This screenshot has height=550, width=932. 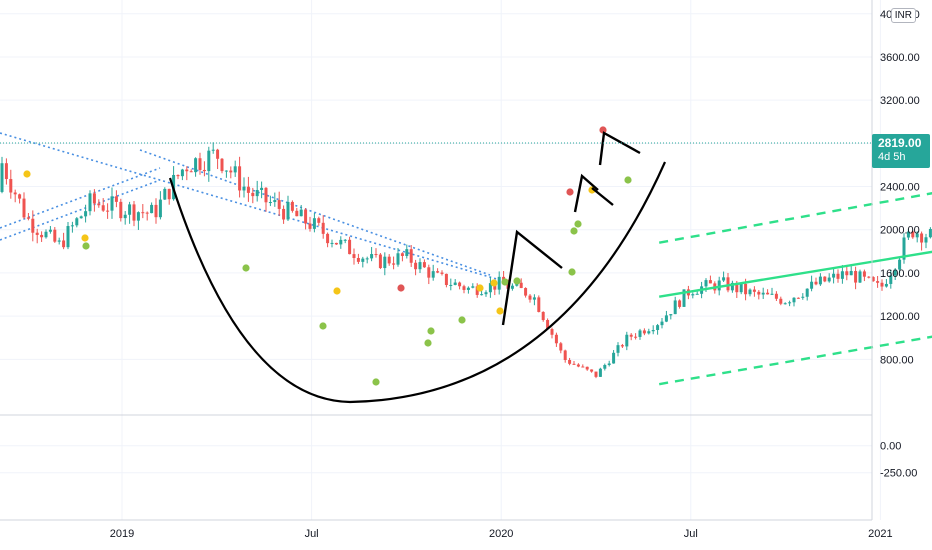 What do you see at coordinates (892, 157) in the screenshot?
I see `bar-countdown: 4d 5h` at bounding box center [892, 157].